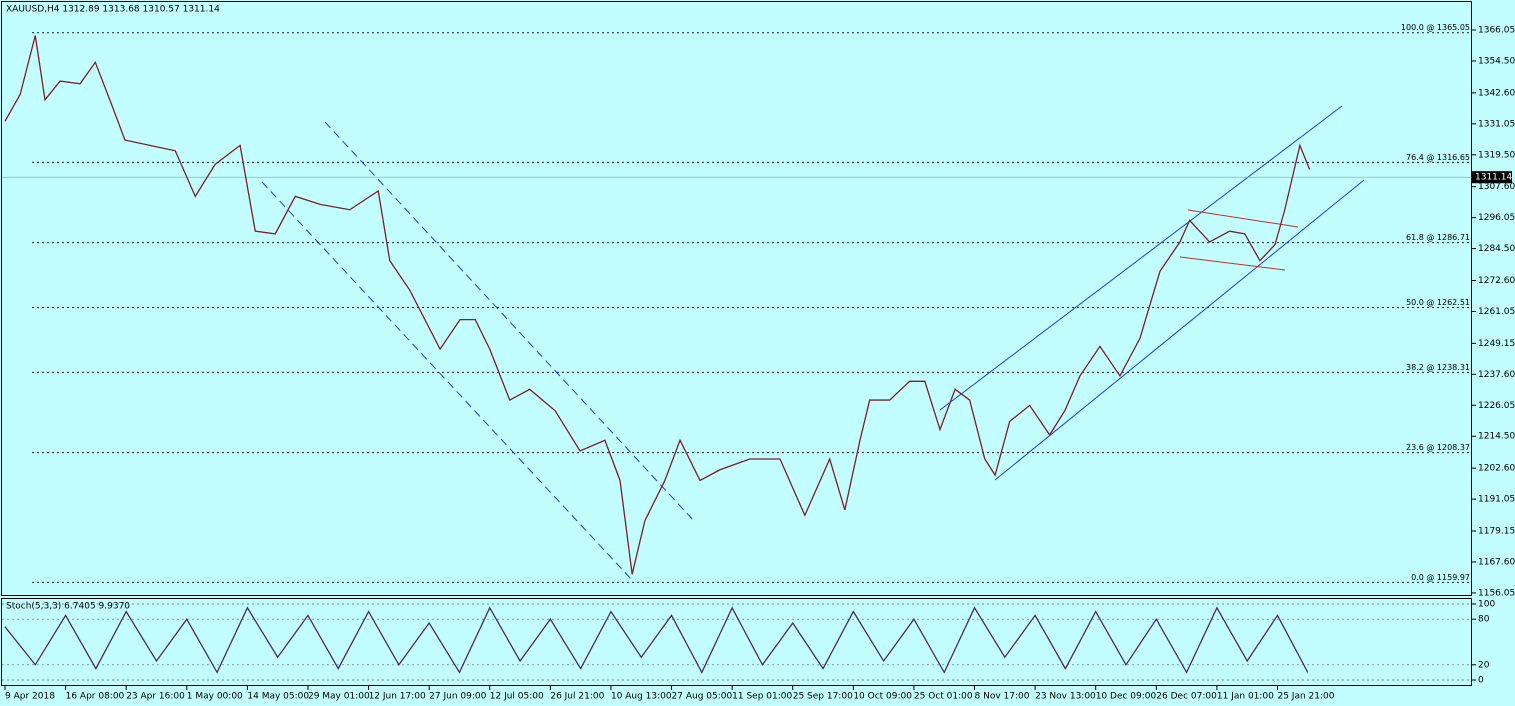 The image size is (1515, 706). What do you see at coordinates (1496, 312) in the screenshot?
I see `y-tick-label: 1261.05` at bounding box center [1496, 312].